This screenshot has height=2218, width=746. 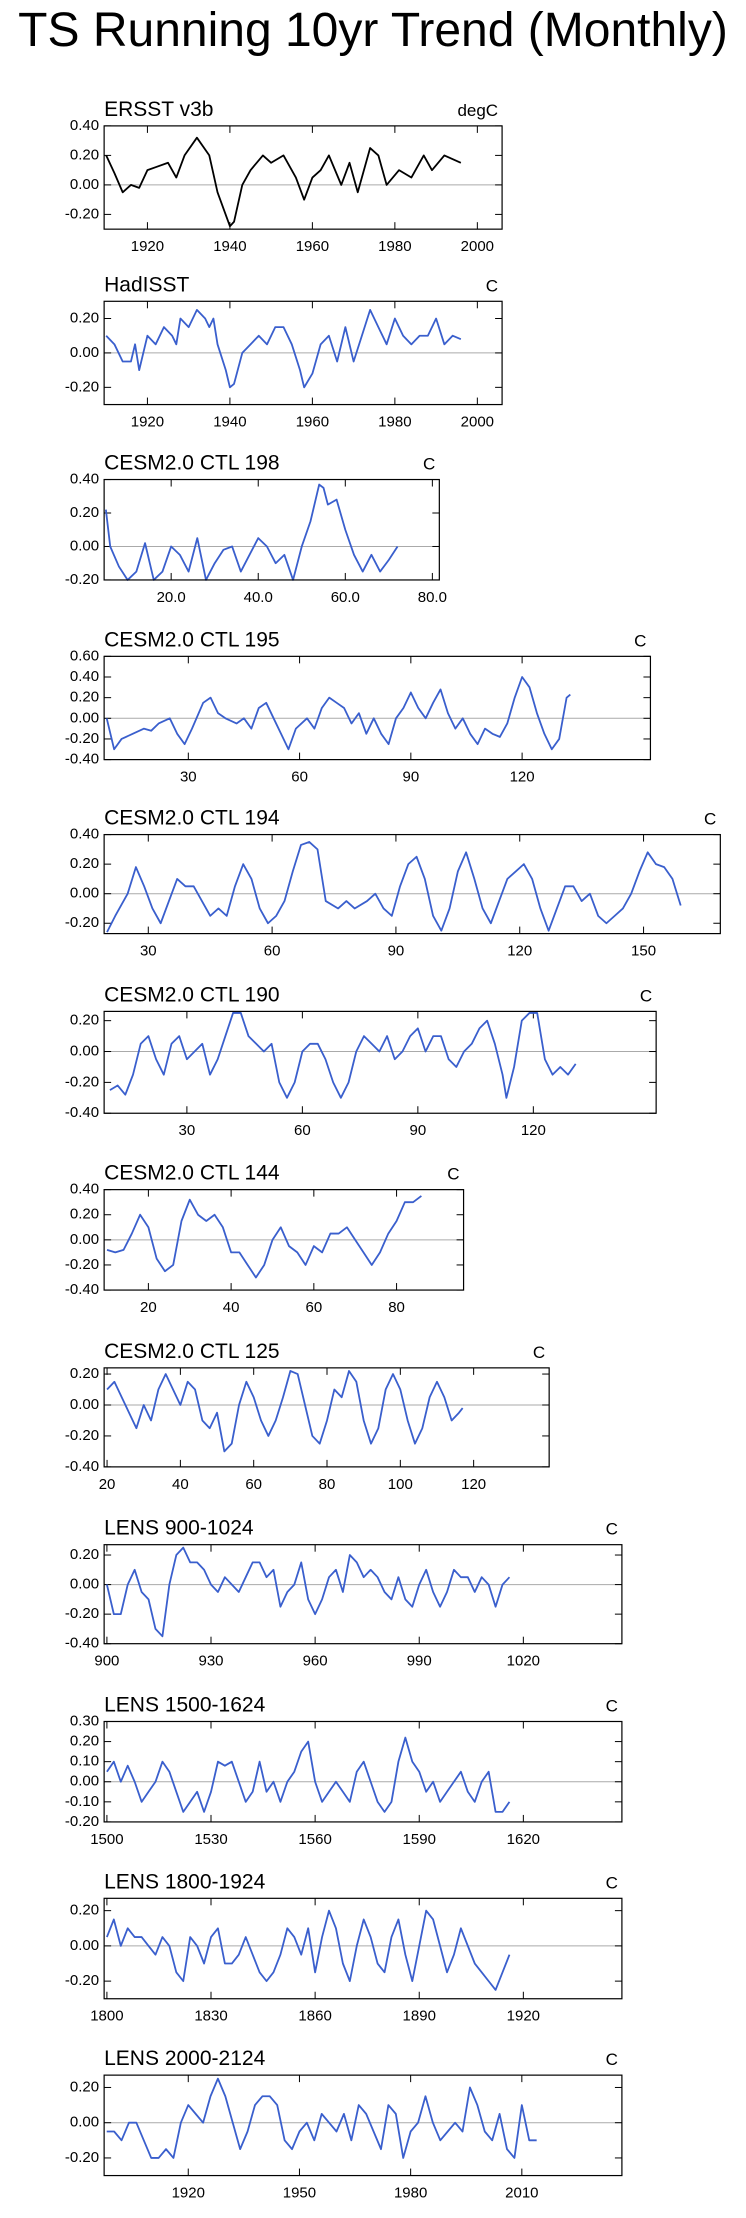 I want to click on x-tick-label: 1590, so click(x=419, y=1839).